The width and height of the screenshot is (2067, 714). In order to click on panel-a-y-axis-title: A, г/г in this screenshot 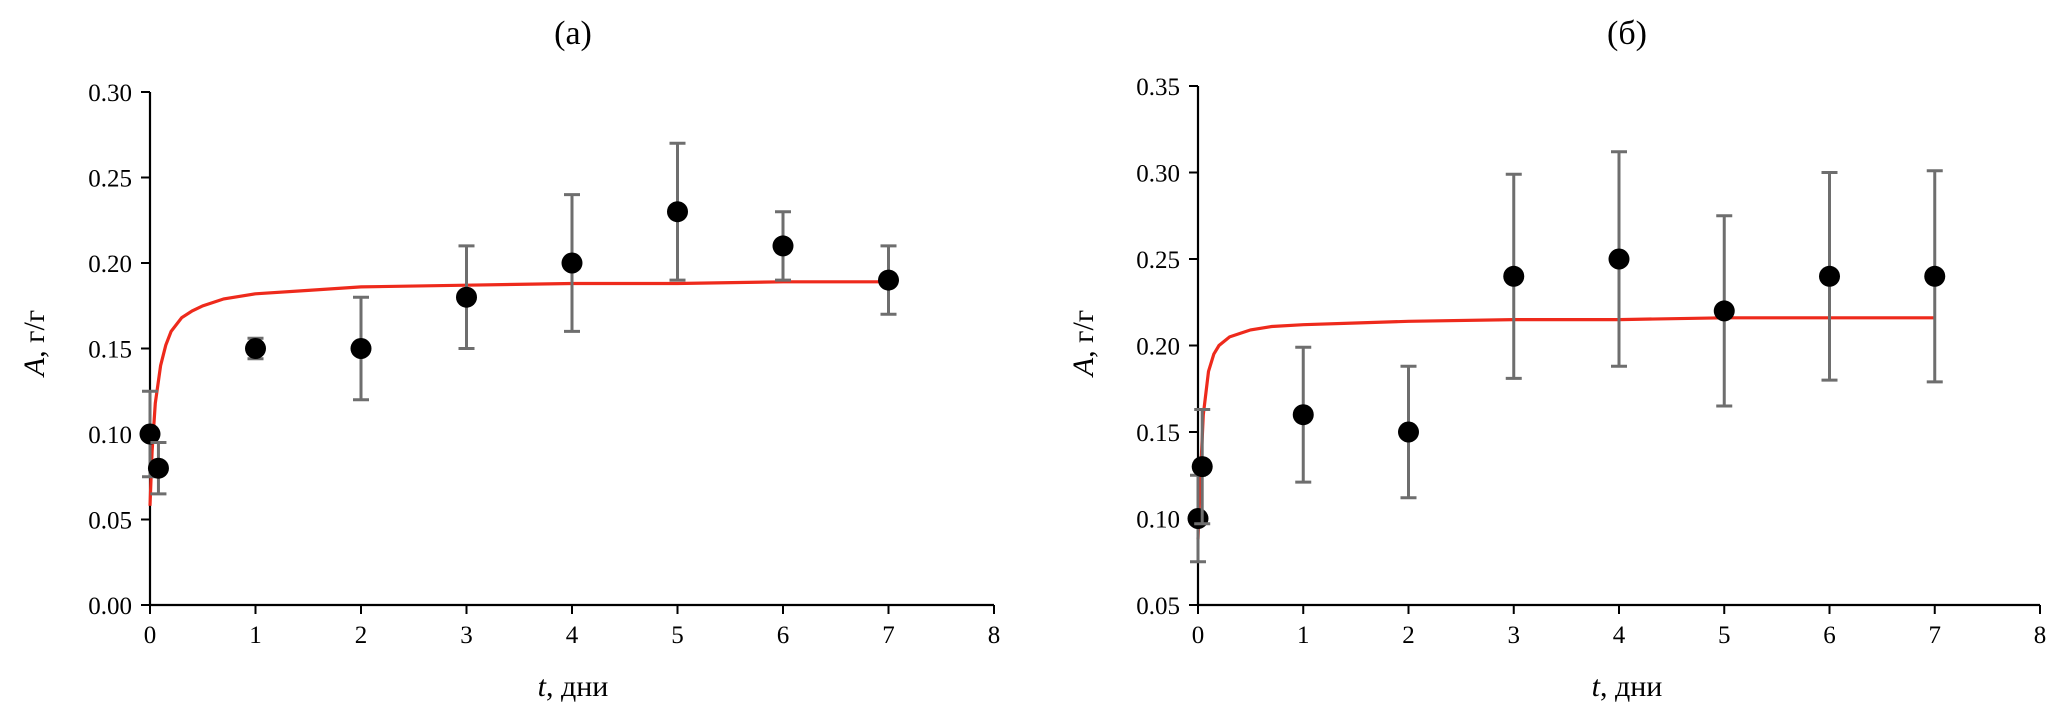, I will do `click(34, 344)`.